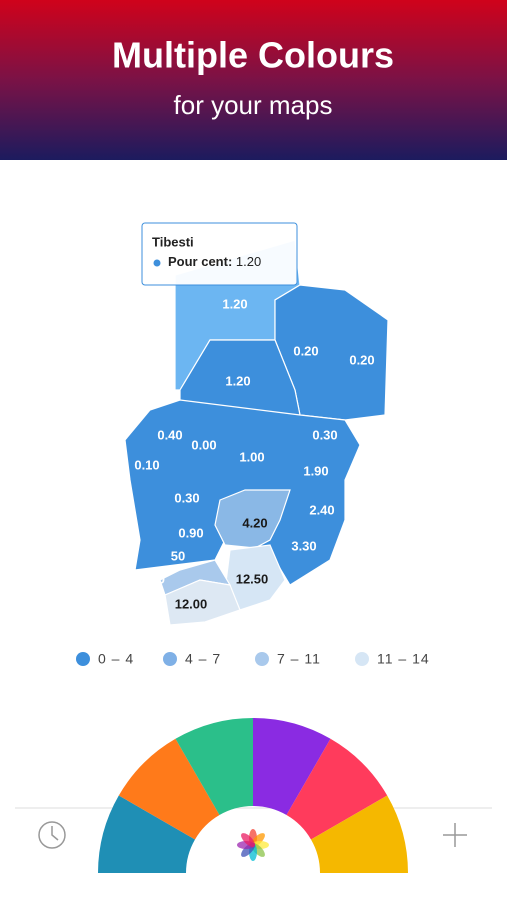 This screenshot has height=900, width=507. What do you see at coordinates (178, 555) in the screenshot?
I see `map-label: 50` at bounding box center [178, 555].